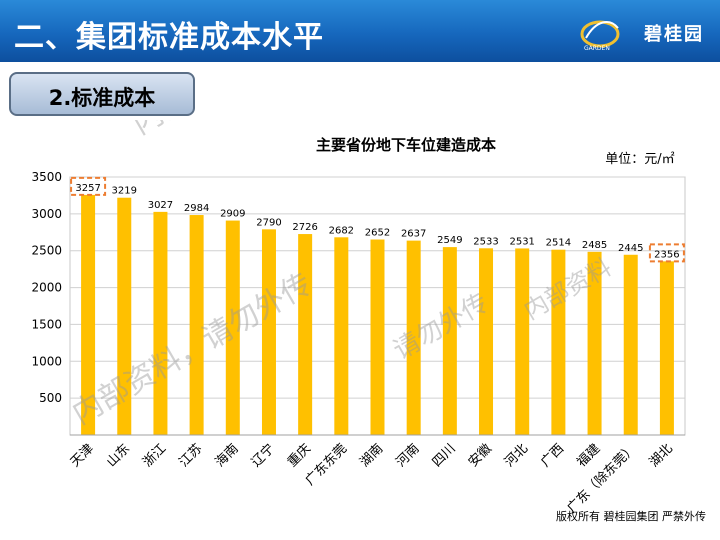 This screenshot has width=720, height=540. Describe the element at coordinates (631, 516) in the screenshot. I see `copyright-footer: 版权所有 碧桂园集团 严禁外传` at that location.